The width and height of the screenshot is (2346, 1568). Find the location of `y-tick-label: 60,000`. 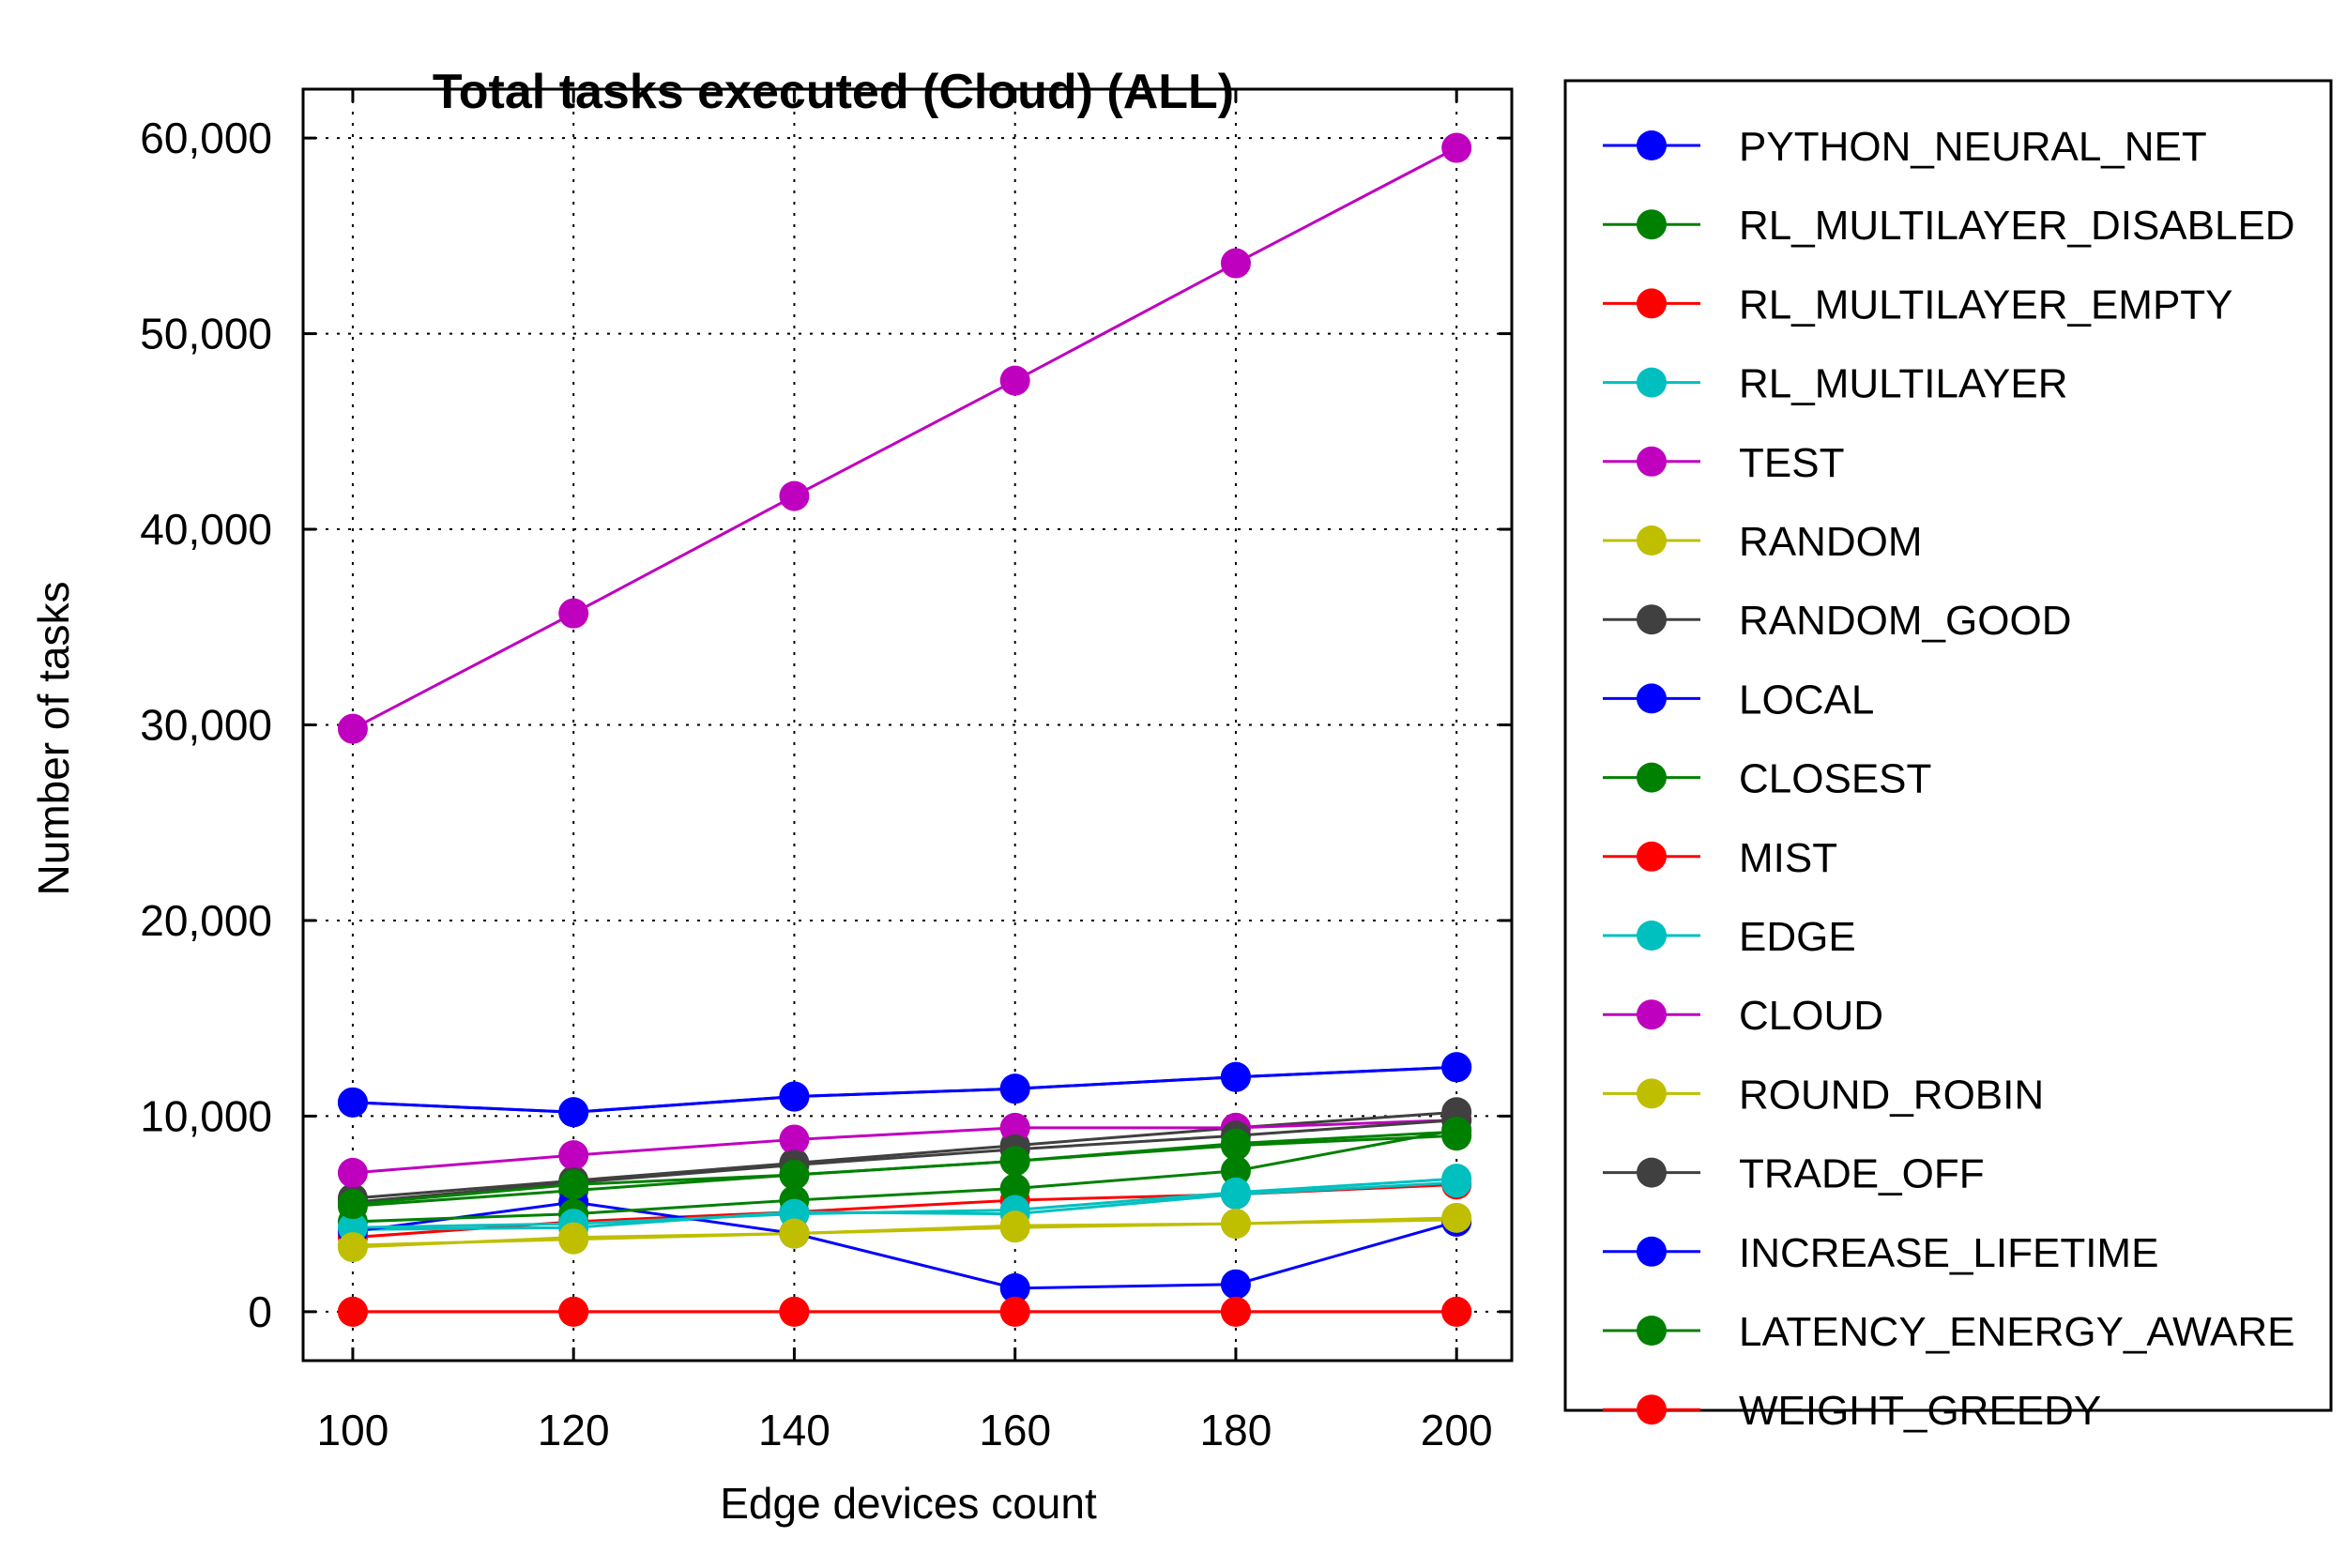

y-tick-label: 60,000 is located at coordinates (206, 138).